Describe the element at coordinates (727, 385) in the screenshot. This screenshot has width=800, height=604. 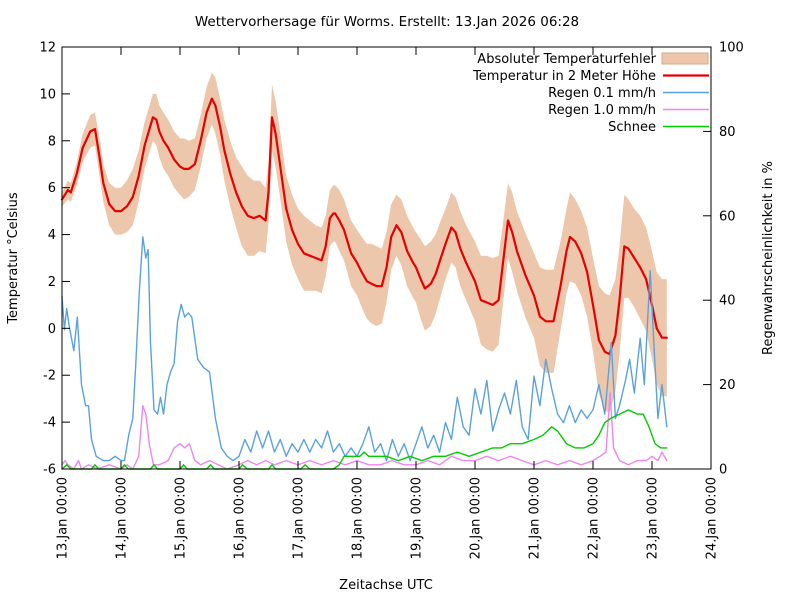
I see `y-right-tick-label: 20` at that location.